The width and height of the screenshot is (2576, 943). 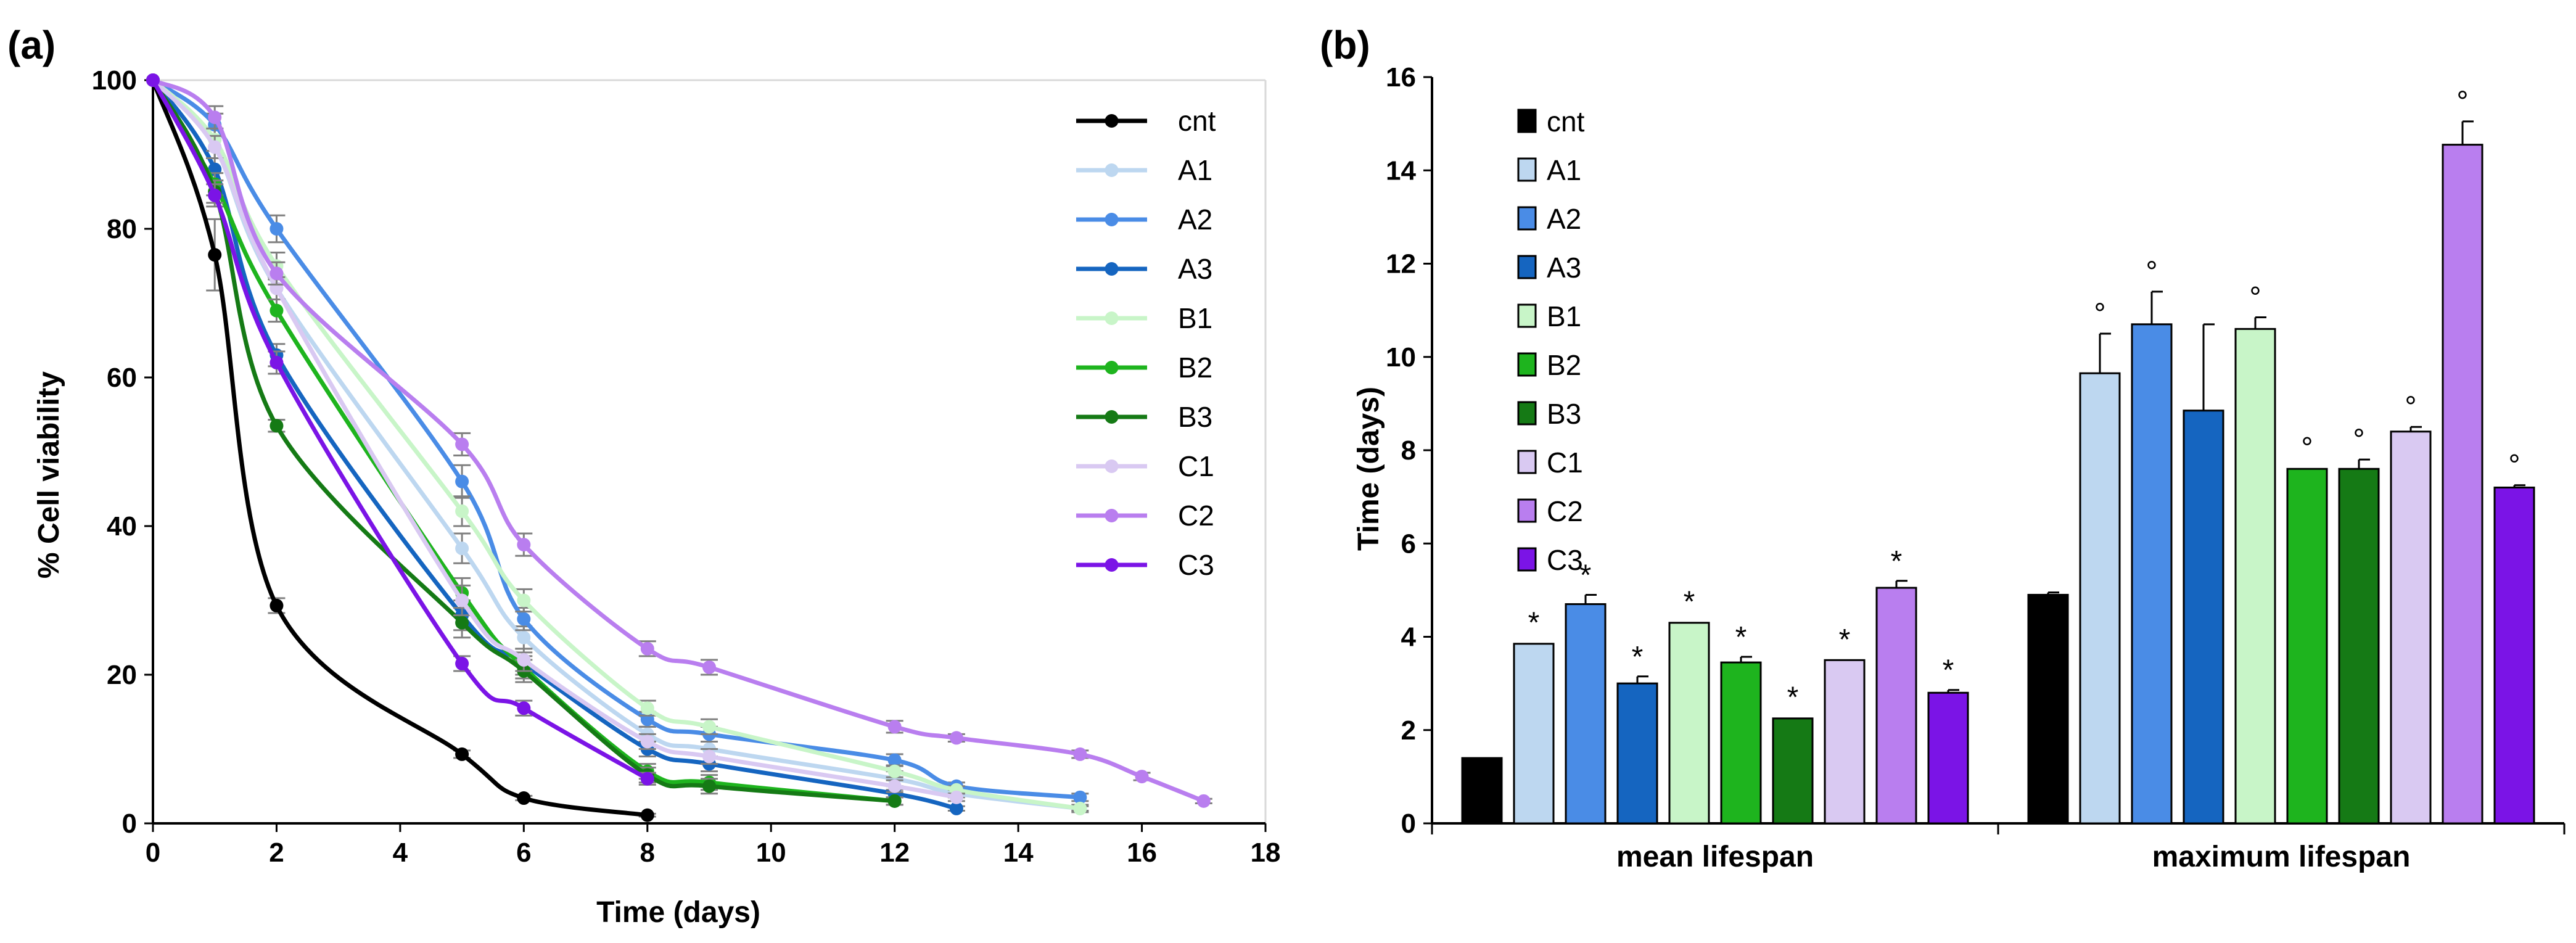 What do you see at coordinates (122, 526) in the screenshot?
I see `y-tick-label: 40` at bounding box center [122, 526].